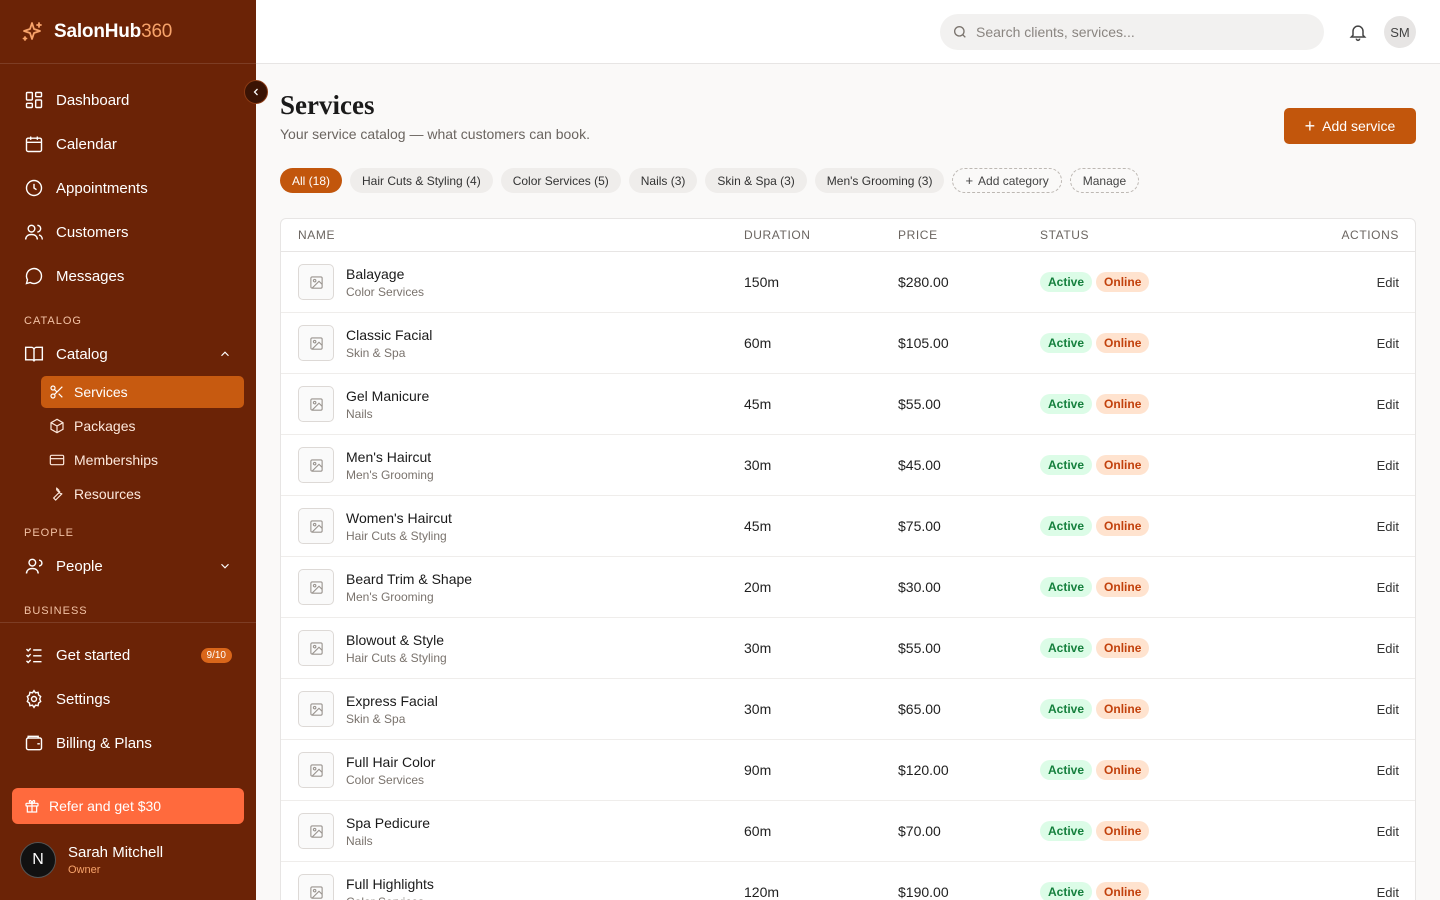 The image size is (1440, 900). Describe the element at coordinates (777, 235) in the screenshot. I see `header-duration: DURATION` at that location.